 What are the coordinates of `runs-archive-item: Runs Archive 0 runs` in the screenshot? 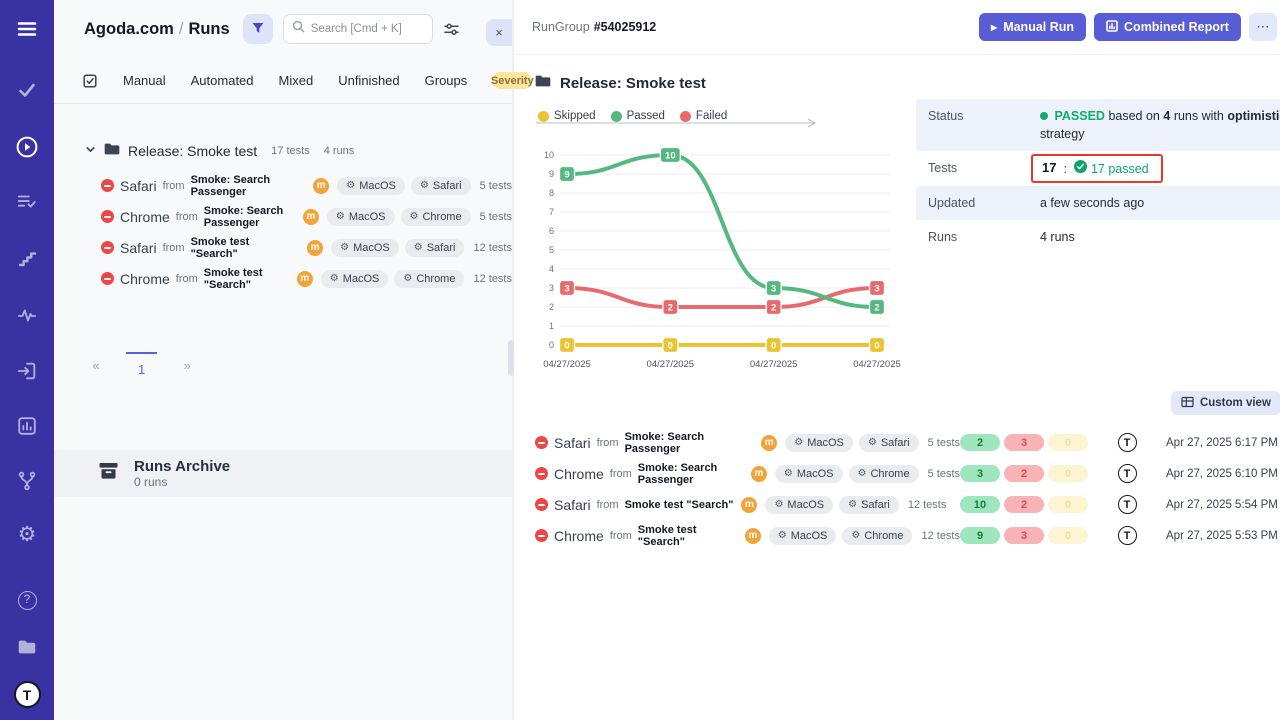 It's located at (283, 473).